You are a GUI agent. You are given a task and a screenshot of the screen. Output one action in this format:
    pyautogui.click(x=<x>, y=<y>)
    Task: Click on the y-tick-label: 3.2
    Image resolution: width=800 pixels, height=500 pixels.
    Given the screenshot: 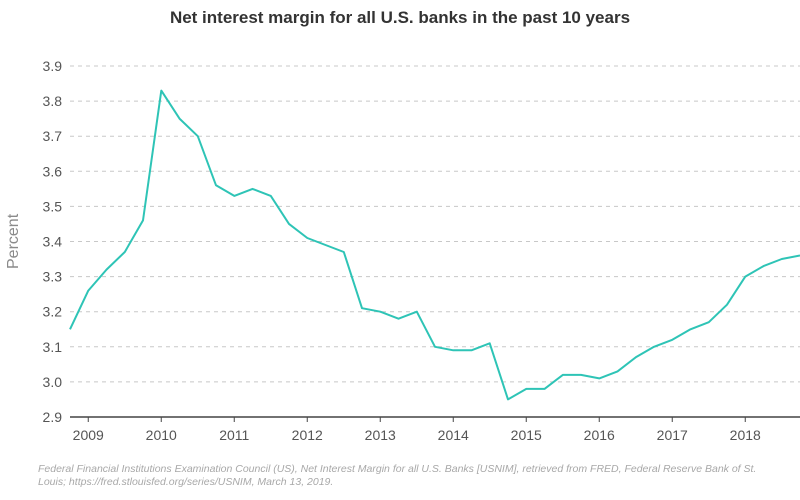 What is the action you would take?
    pyautogui.click(x=53, y=312)
    